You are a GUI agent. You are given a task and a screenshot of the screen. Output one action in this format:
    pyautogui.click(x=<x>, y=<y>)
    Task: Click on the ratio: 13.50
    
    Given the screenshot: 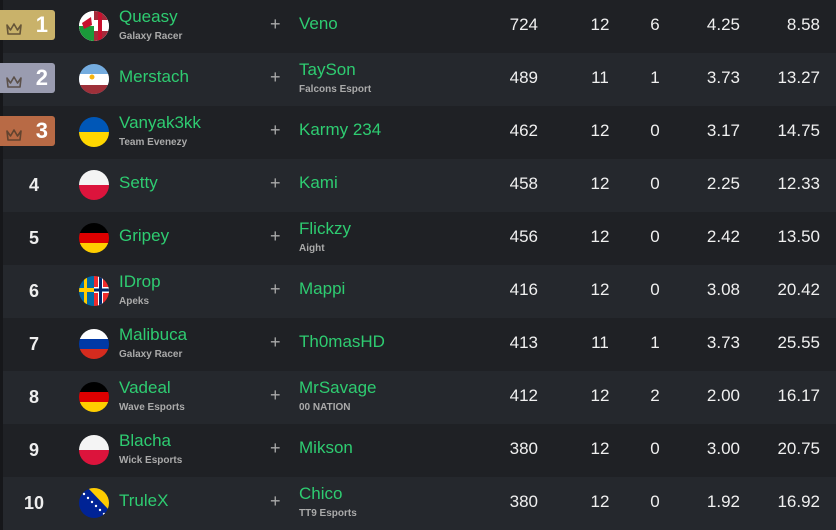 What is the action you would take?
    pyautogui.click(x=798, y=236)
    